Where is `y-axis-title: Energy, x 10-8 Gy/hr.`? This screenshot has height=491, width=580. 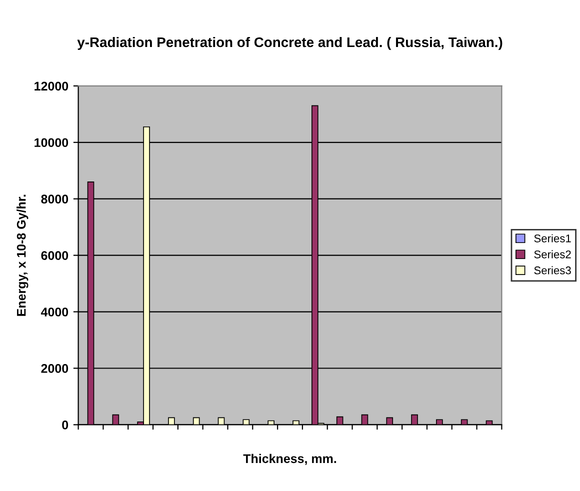
y-axis-title: Energy, x 10-8 Gy/hr. is located at coordinates (22, 255).